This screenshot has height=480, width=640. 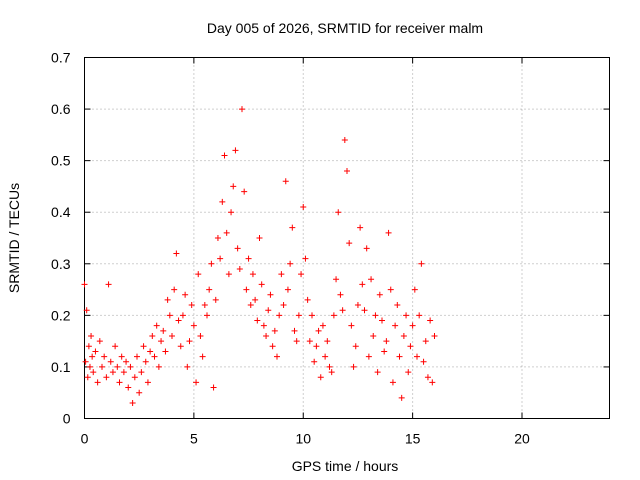 What do you see at coordinates (522, 439) in the screenshot?
I see `x-tick-label: 20` at bounding box center [522, 439].